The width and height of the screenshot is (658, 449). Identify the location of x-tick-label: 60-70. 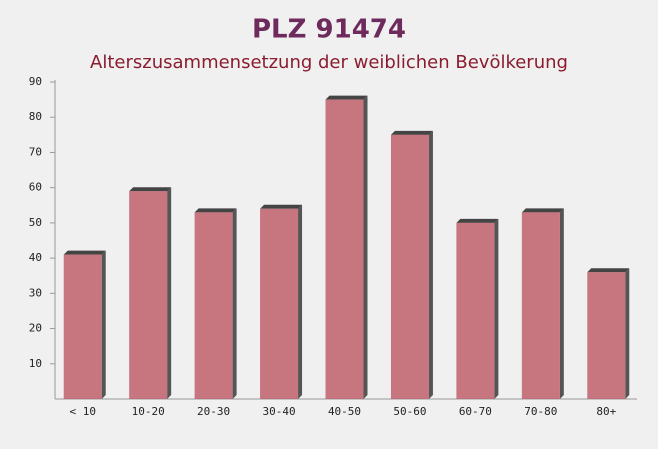
(475, 411).